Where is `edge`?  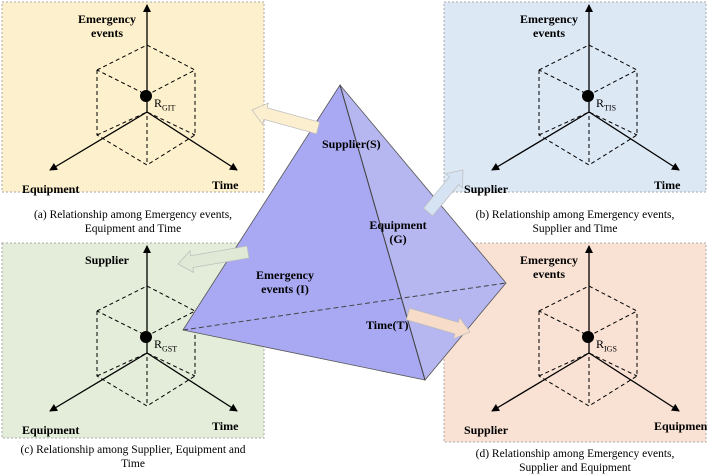 edge is located at coordinates (382, 232).